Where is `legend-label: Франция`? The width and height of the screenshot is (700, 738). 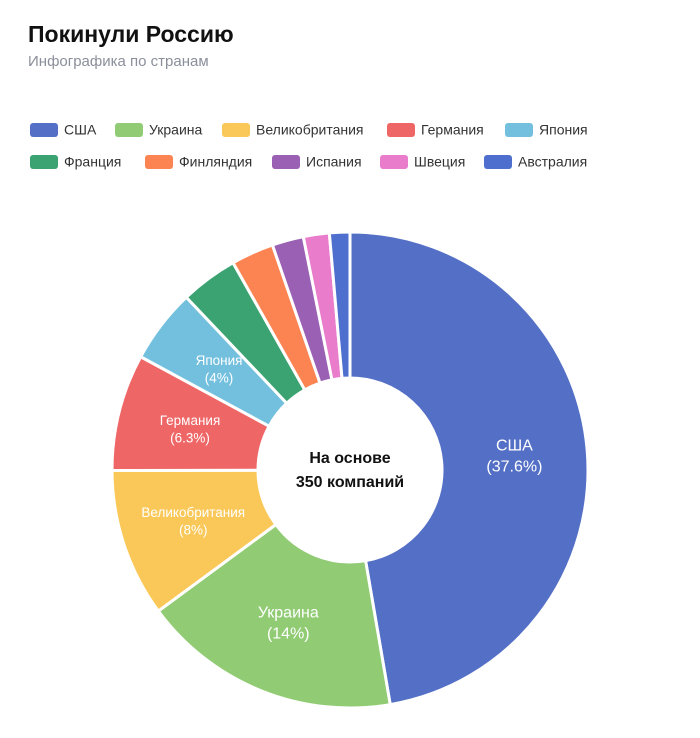 legend-label: Франция is located at coordinates (92, 162).